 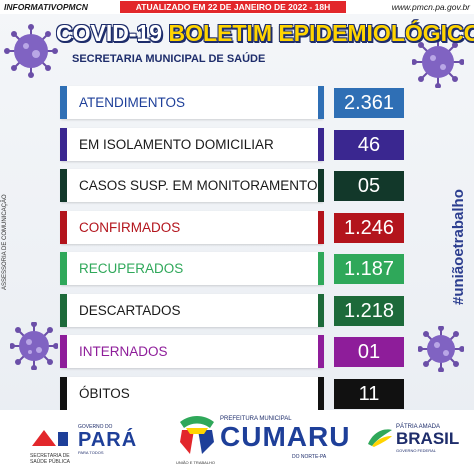 I want to click on stat-value: 2.361, so click(x=369, y=103).